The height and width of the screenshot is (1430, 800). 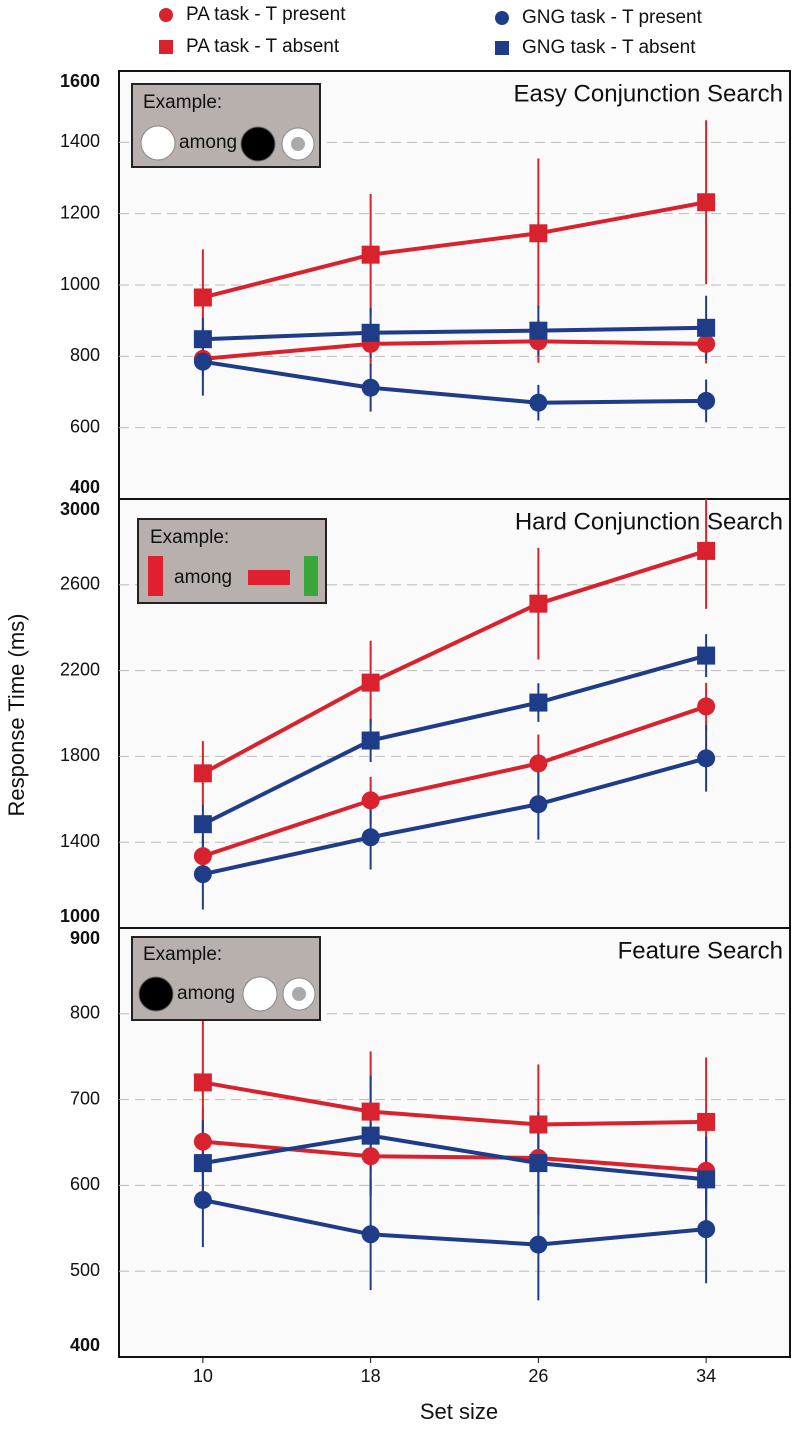 What do you see at coordinates (371, 1376) in the screenshot?
I see `x-tick-label: 18` at bounding box center [371, 1376].